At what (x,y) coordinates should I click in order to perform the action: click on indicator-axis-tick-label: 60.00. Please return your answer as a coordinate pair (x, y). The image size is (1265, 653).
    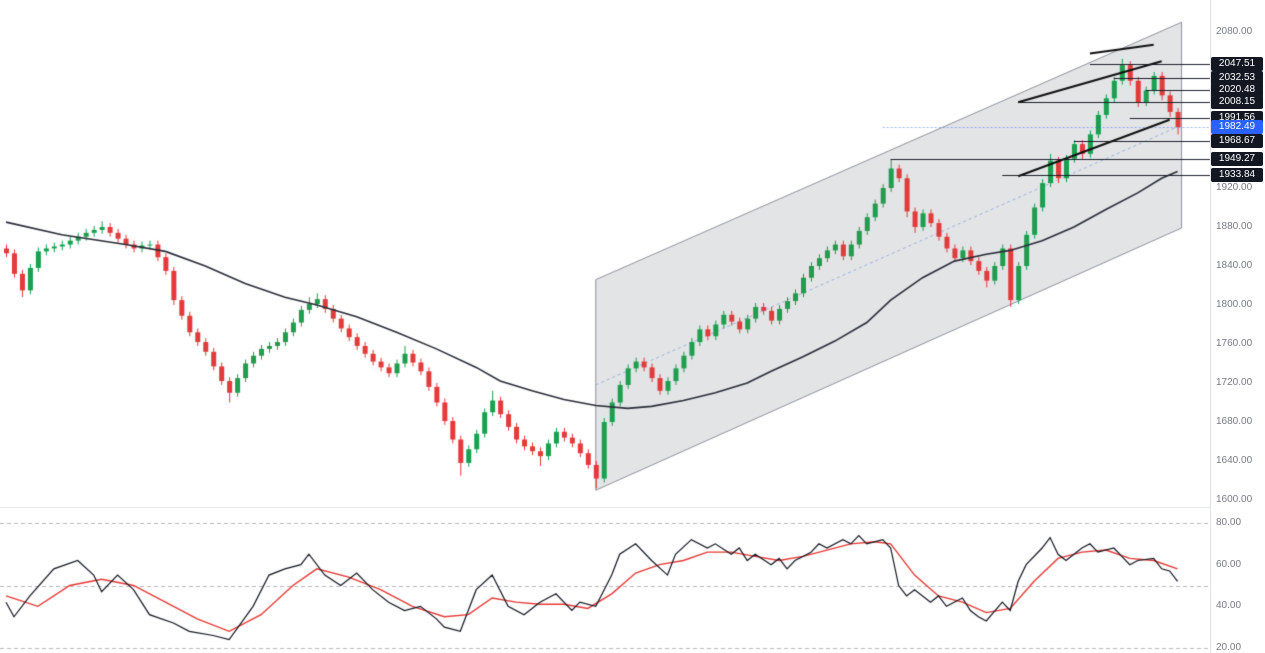
    Looking at the image, I should click on (1229, 564).